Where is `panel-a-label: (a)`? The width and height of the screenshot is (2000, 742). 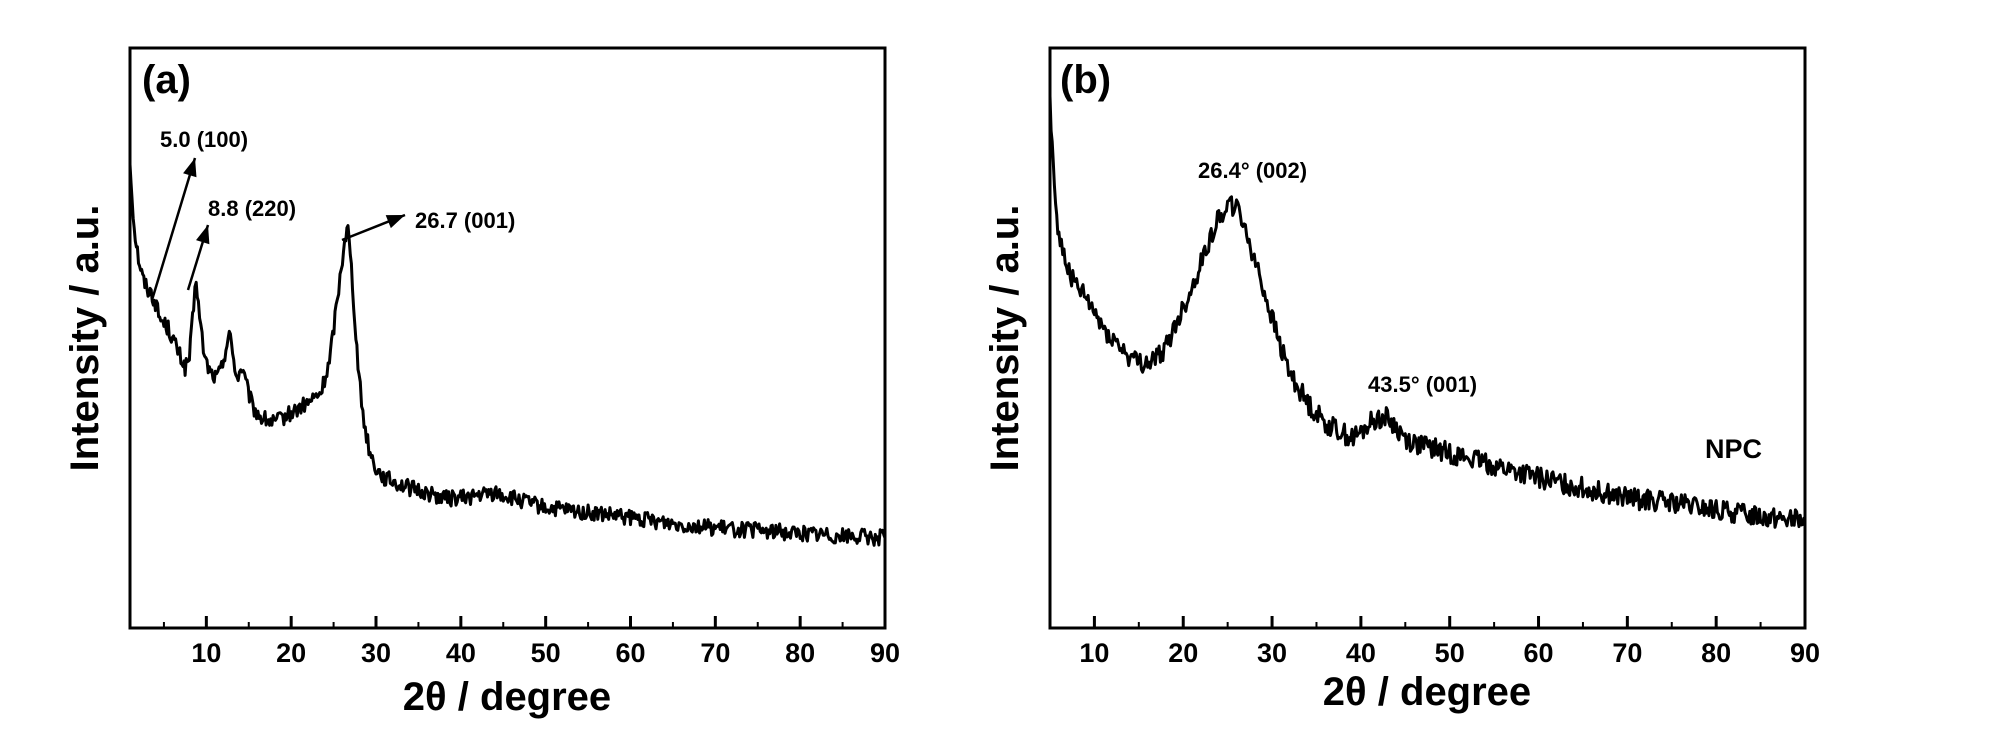
panel-a-label: (a) is located at coordinates (166, 80).